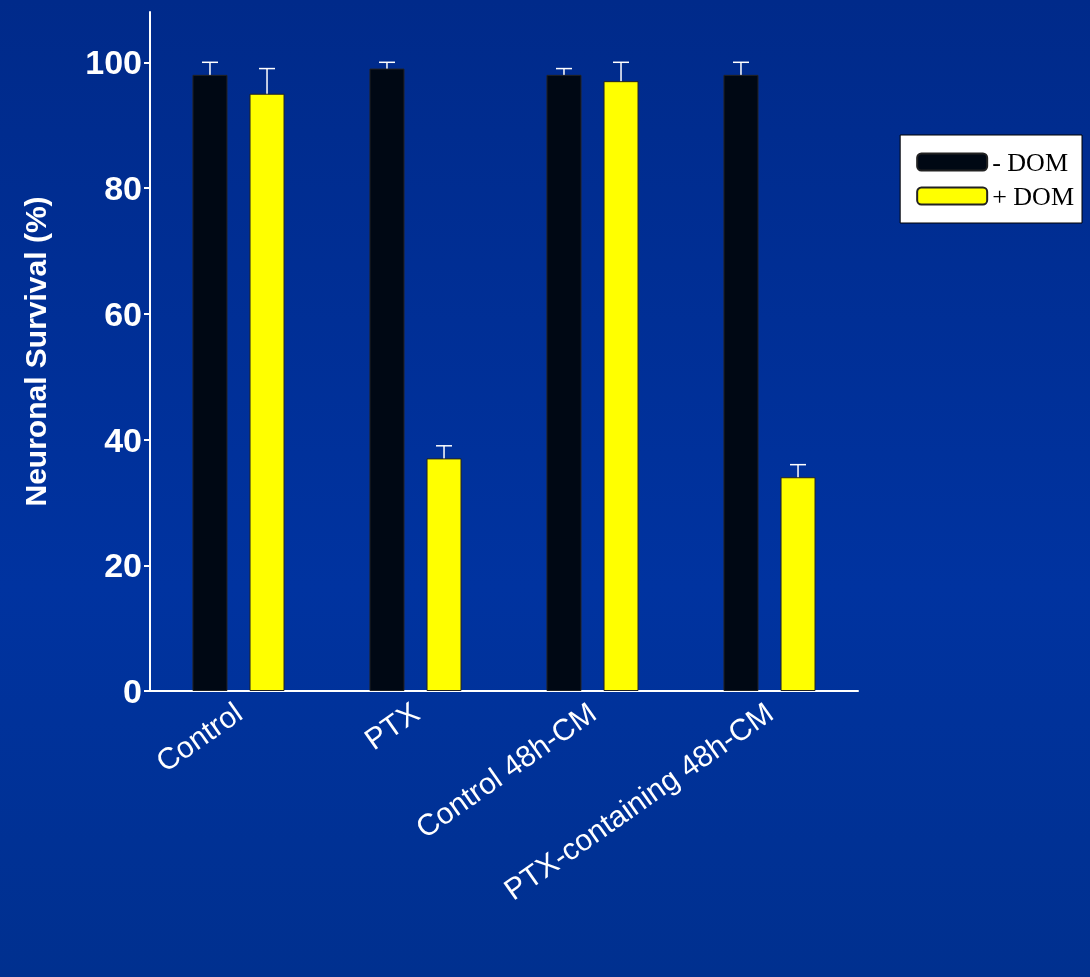 The image size is (1090, 977). Describe the element at coordinates (123, 565) in the screenshot. I see `y-tick-label: 20` at that location.